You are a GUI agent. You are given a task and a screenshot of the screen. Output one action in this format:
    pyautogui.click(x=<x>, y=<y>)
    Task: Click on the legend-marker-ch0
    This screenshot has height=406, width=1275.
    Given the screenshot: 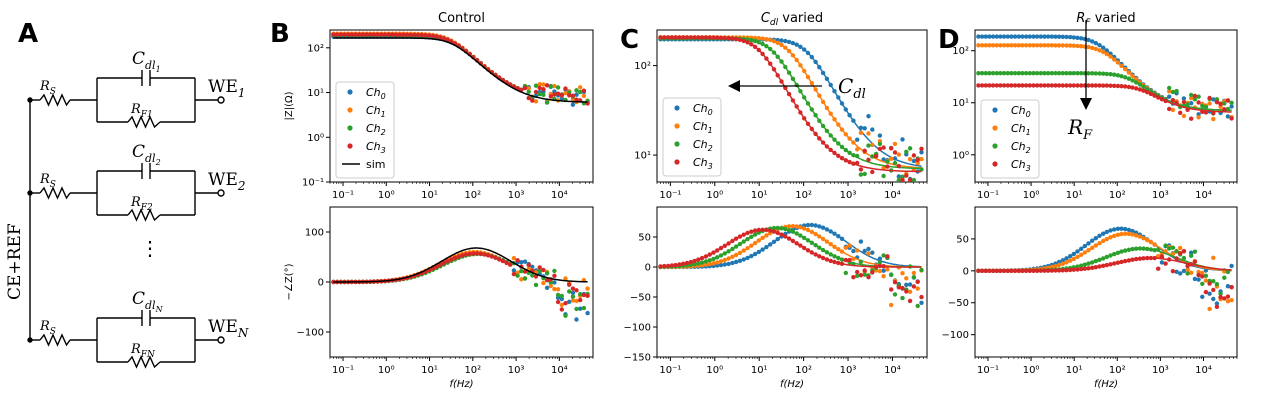 What is the action you would take?
    pyautogui.click(x=677, y=108)
    